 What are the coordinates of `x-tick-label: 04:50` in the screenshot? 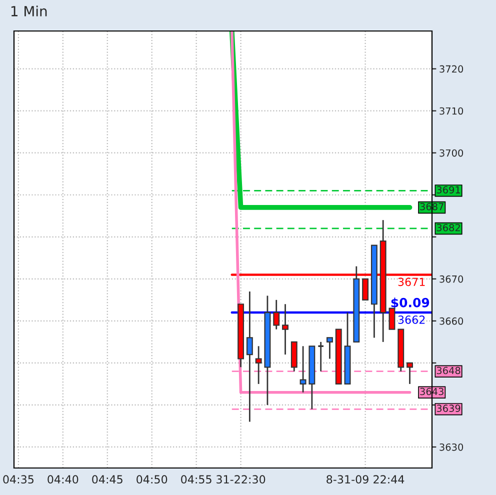 It's located at (152, 479).